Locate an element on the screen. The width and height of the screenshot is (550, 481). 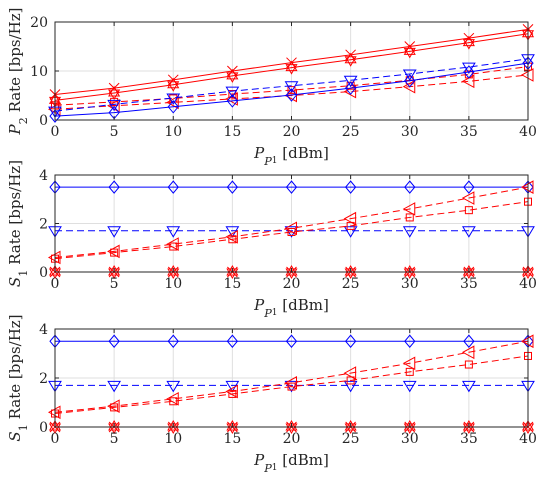
y-tick-label: 4 is located at coordinates (43, 176).